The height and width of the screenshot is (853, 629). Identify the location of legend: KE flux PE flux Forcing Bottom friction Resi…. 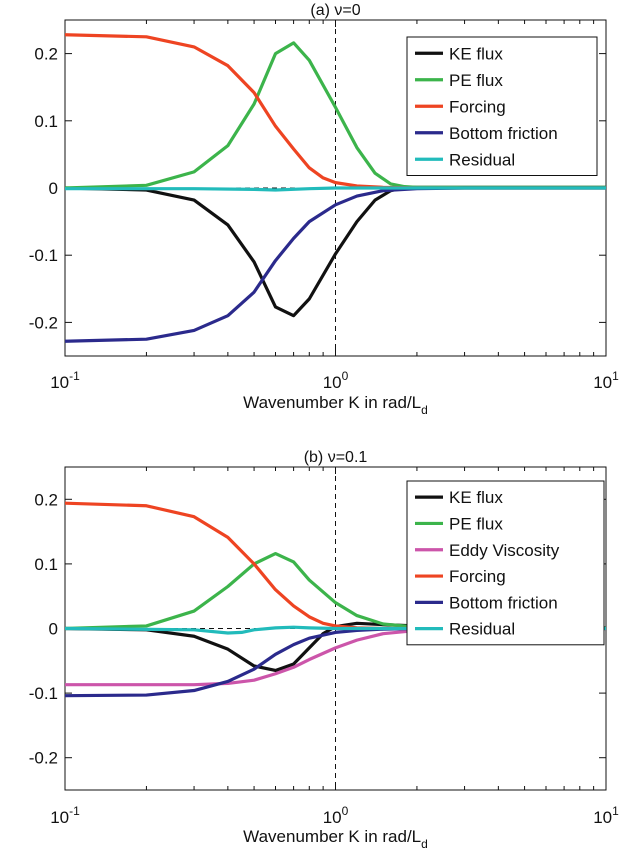
(502, 106).